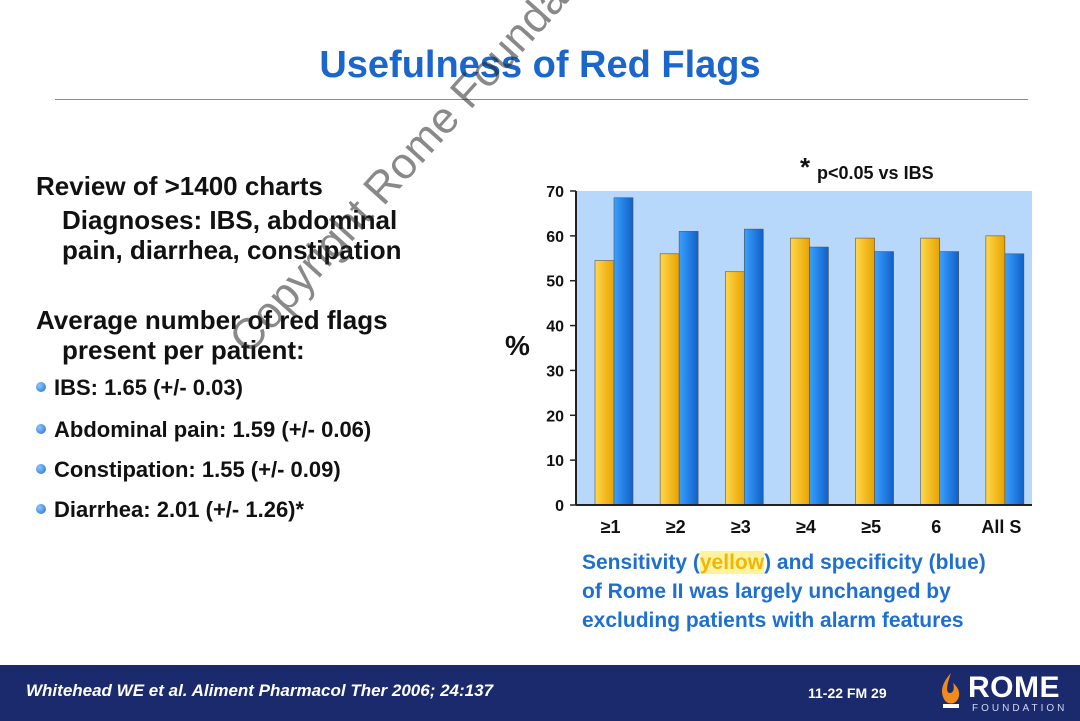 This screenshot has height=721, width=1080. What do you see at coordinates (936, 527) in the screenshot?
I see `x-tick-label: 6` at bounding box center [936, 527].